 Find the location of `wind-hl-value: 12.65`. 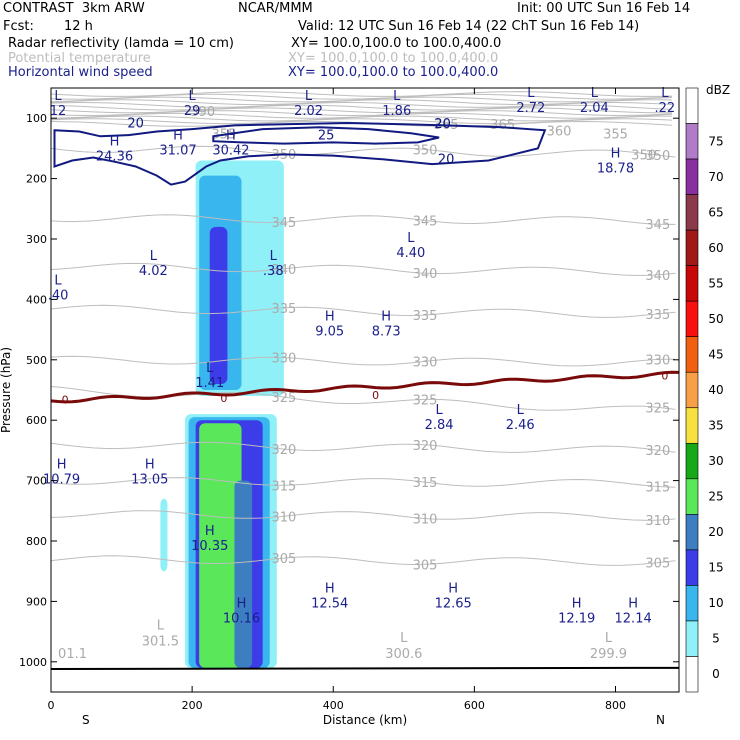

wind-hl-value: 12.65 is located at coordinates (453, 603).